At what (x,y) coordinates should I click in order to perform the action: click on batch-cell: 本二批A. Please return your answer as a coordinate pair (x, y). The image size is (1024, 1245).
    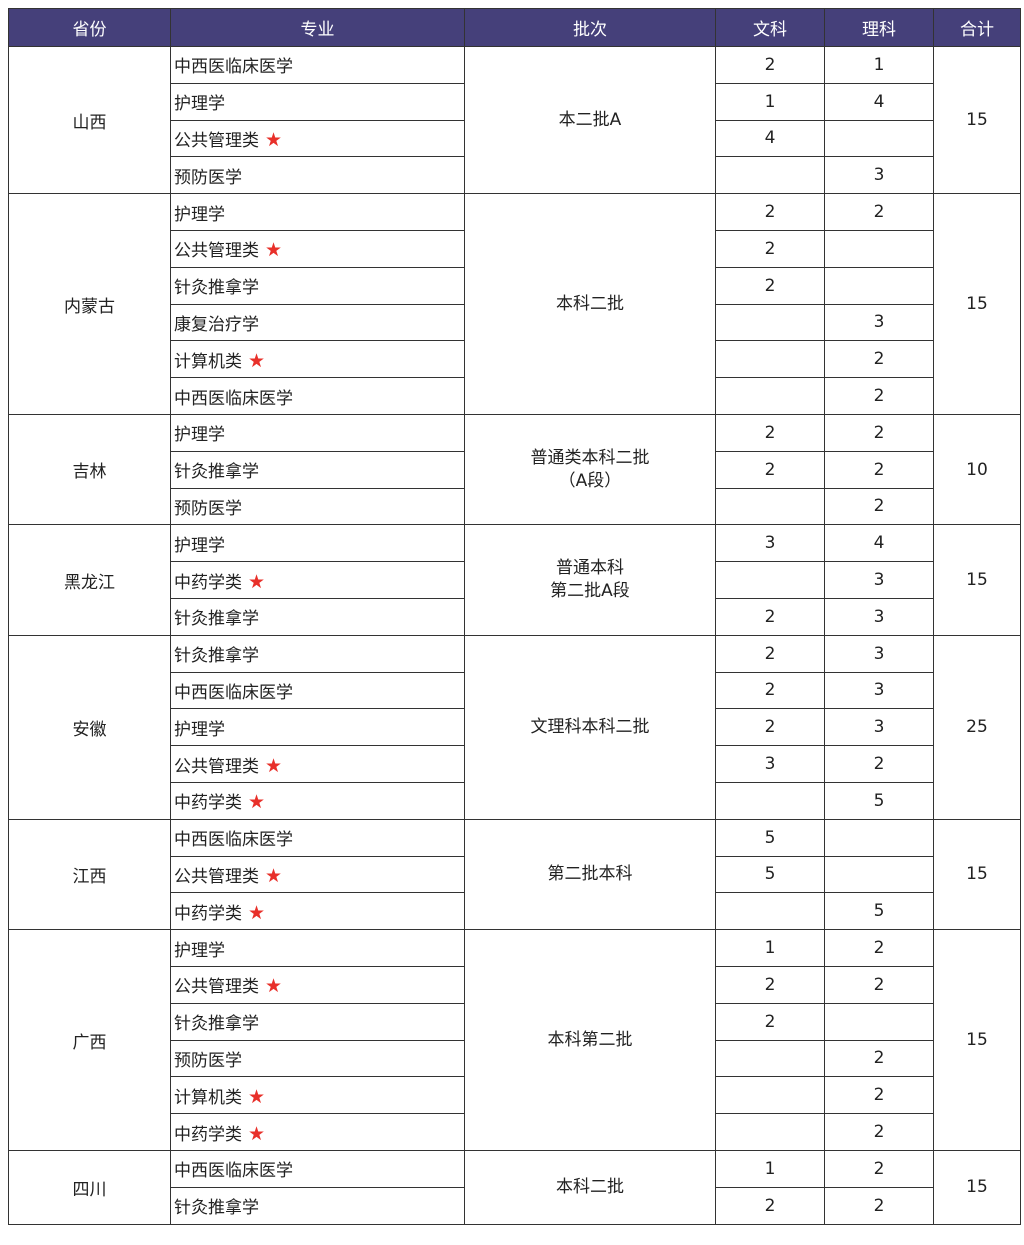
    Looking at the image, I should click on (590, 120).